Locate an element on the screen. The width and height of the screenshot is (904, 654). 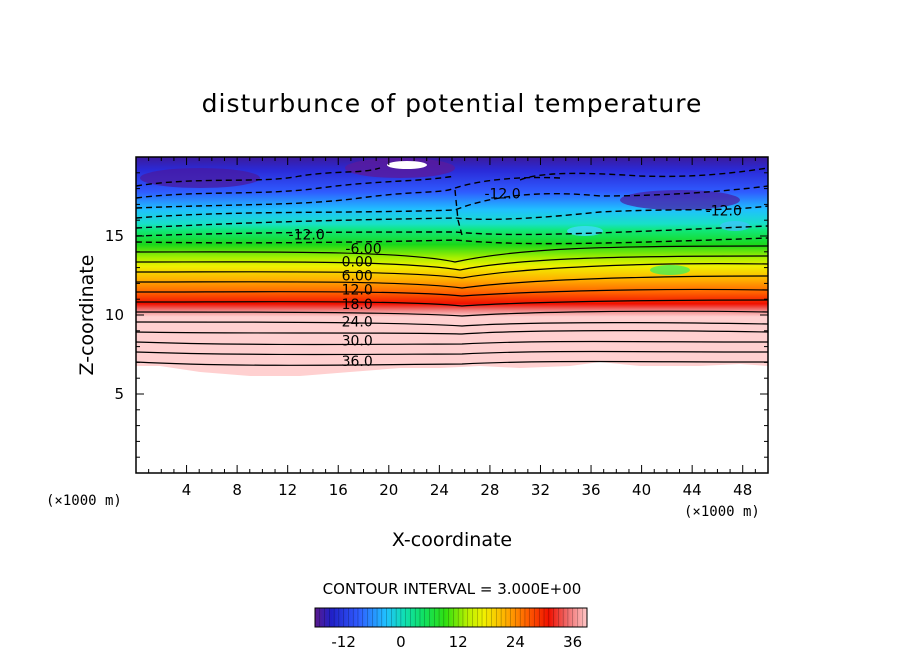
x-tick-label: 28 is located at coordinates (489, 490).